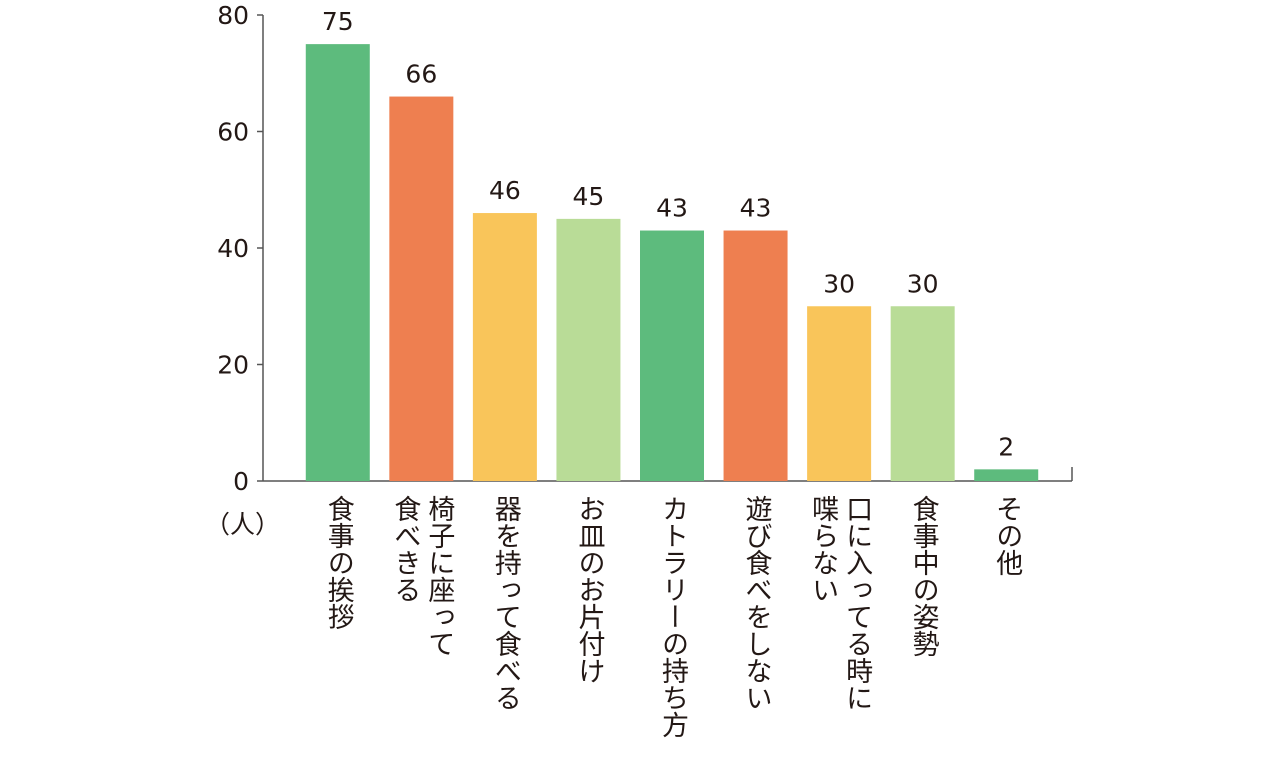  What do you see at coordinates (421, 74) in the screenshot?
I see `value-label: 66` at bounding box center [421, 74].